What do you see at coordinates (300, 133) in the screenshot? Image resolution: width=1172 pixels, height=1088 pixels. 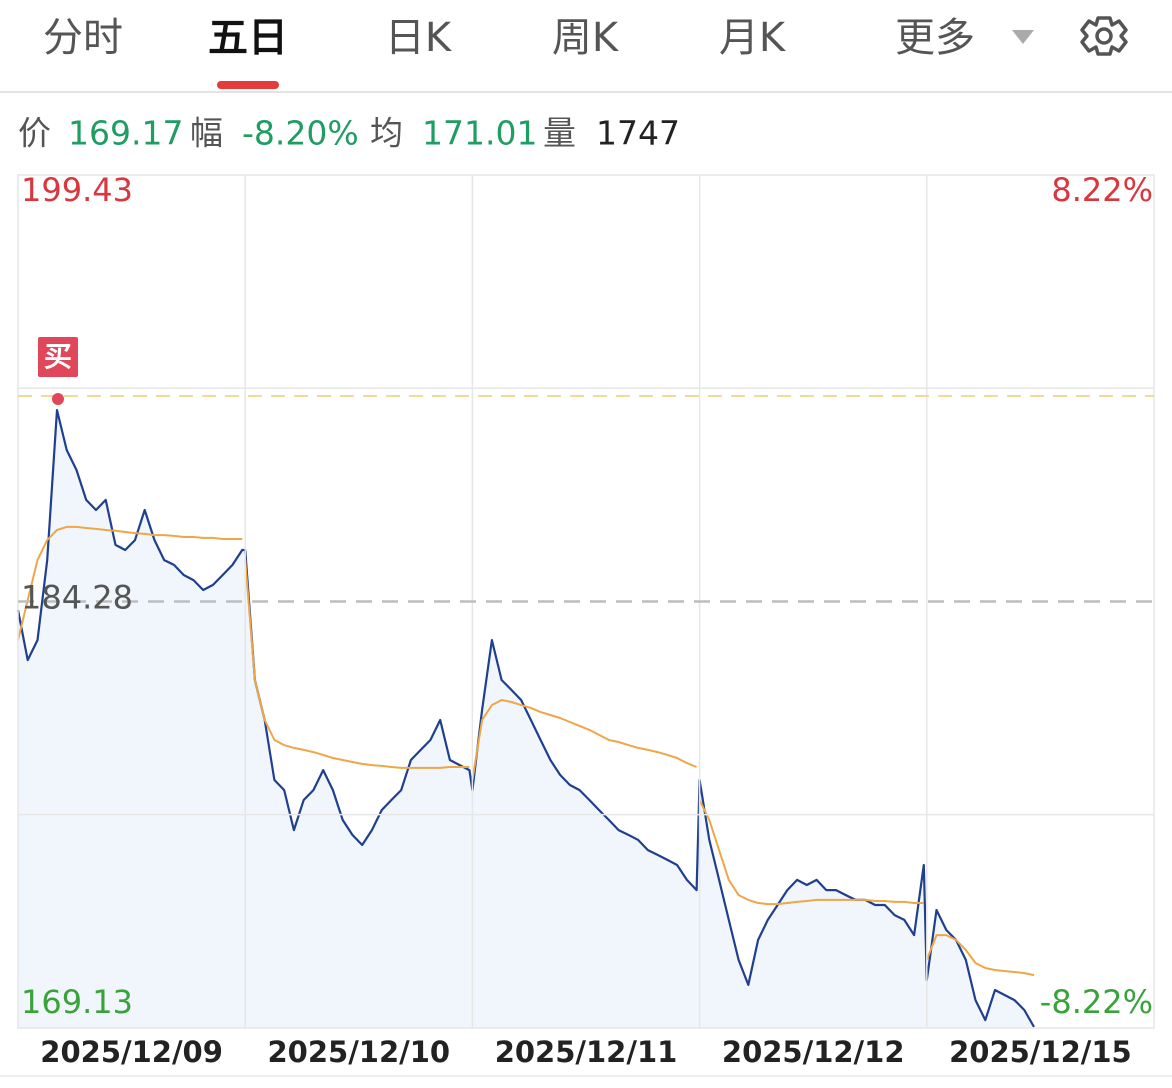 I see `info-change: -8.20%` at bounding box center [300, 133].